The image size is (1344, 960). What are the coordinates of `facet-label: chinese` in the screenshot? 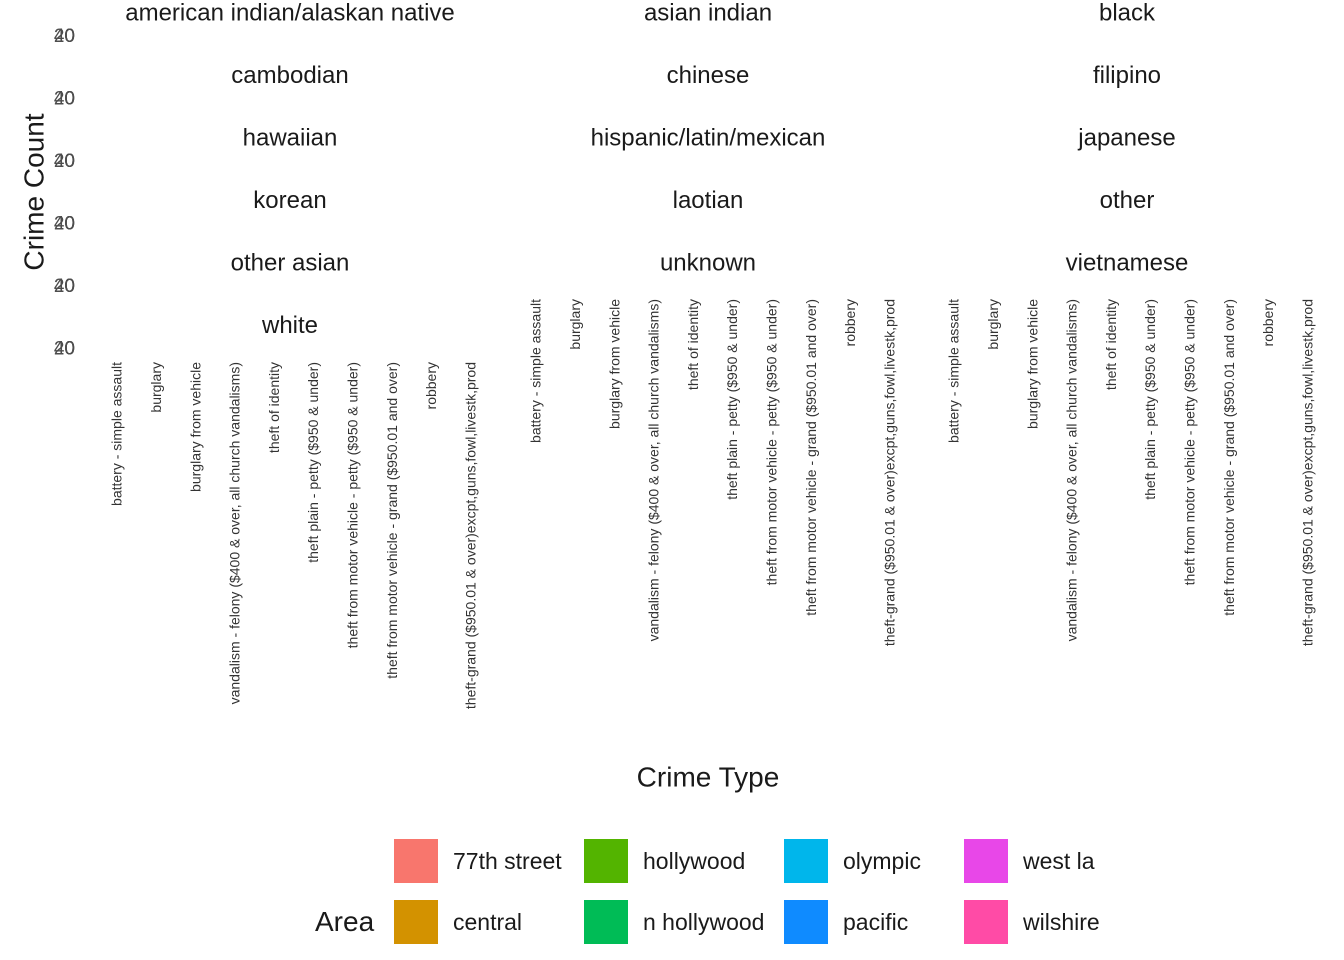 It's located at (708, 75).